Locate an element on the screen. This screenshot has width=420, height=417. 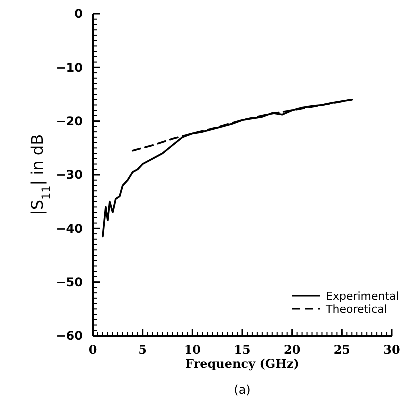
x-tick-label: 0 is located at coordinates (93, 350).